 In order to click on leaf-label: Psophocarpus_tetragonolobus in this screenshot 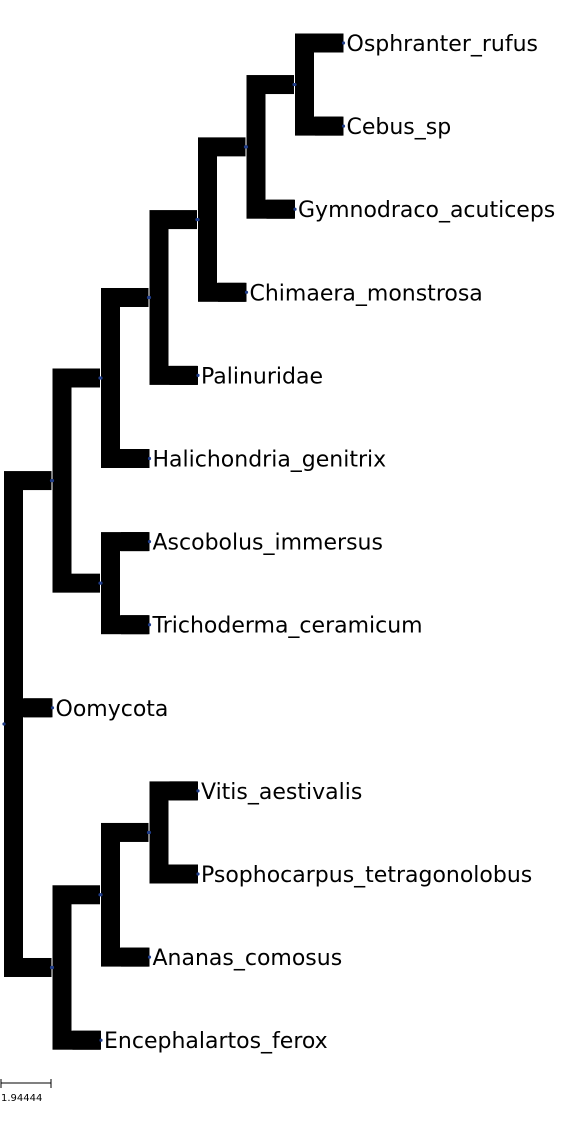, I will do `click(366, 875)`.